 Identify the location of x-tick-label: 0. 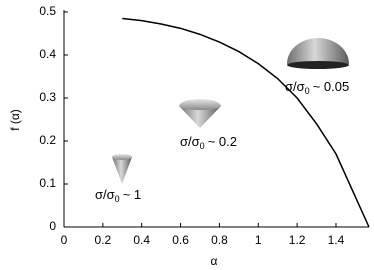
(64, 240).